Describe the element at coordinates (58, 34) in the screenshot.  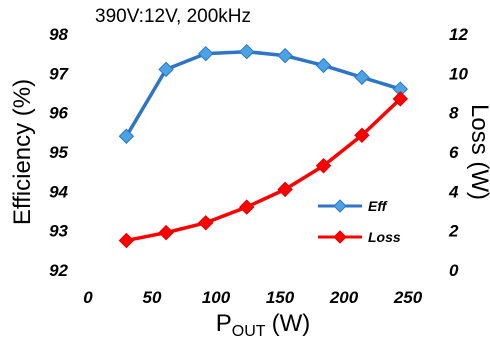
I see `y-left-tick-label: 98` at that location.